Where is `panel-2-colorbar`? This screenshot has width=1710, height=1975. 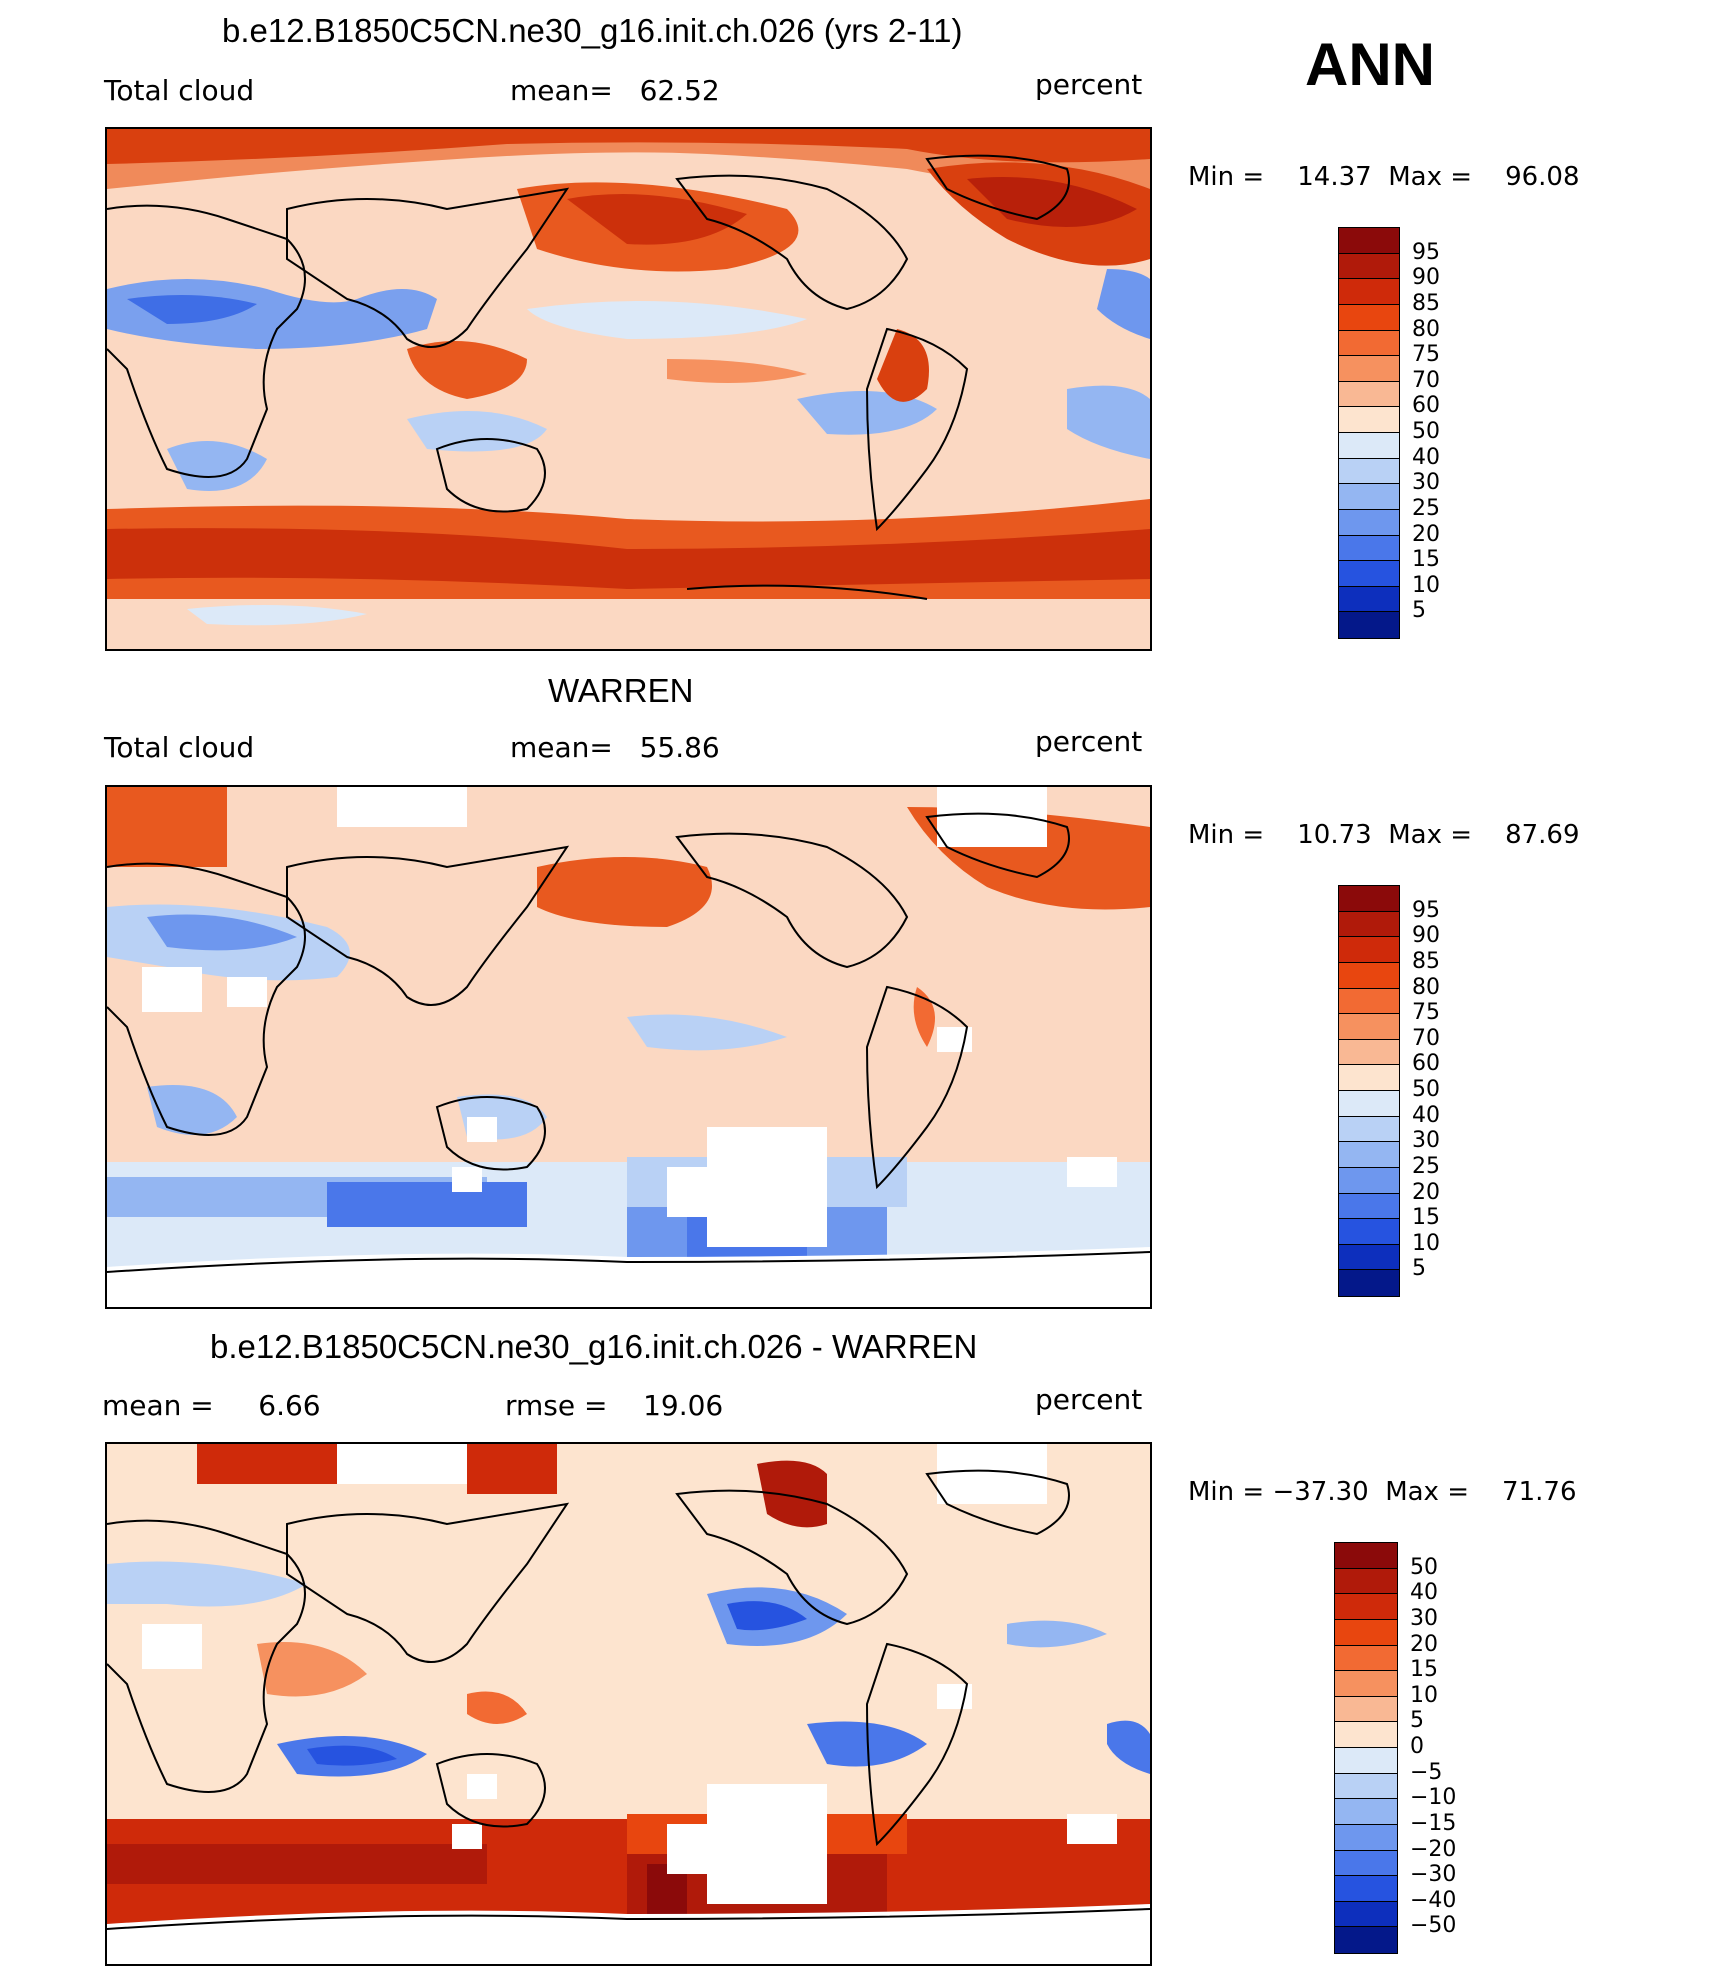 panel-2-colorbar is located at coordinates (1369, 1091).